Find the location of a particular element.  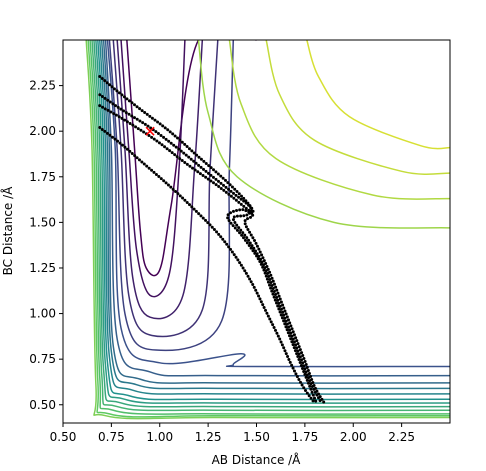

y-tick-label-4: 1.50 is located at coordinates (42, 222).